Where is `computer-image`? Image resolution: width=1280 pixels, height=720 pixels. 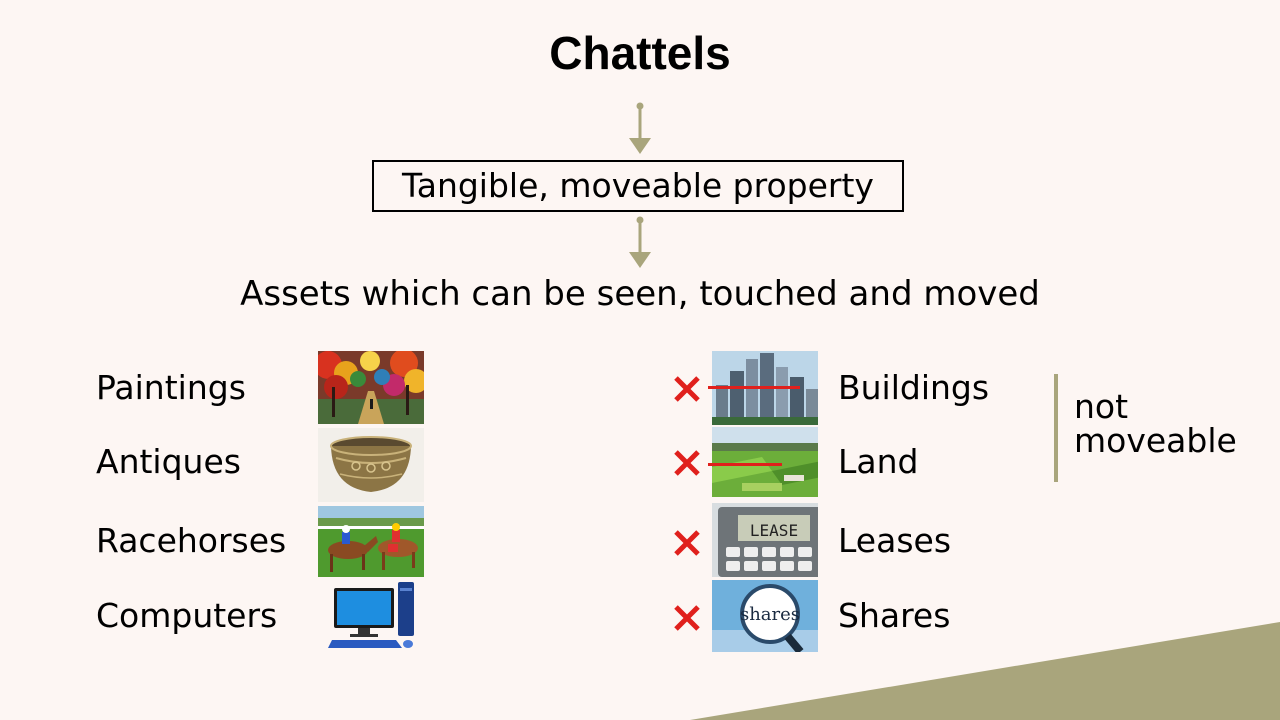 computer-image is located at coordinates (371, 615).